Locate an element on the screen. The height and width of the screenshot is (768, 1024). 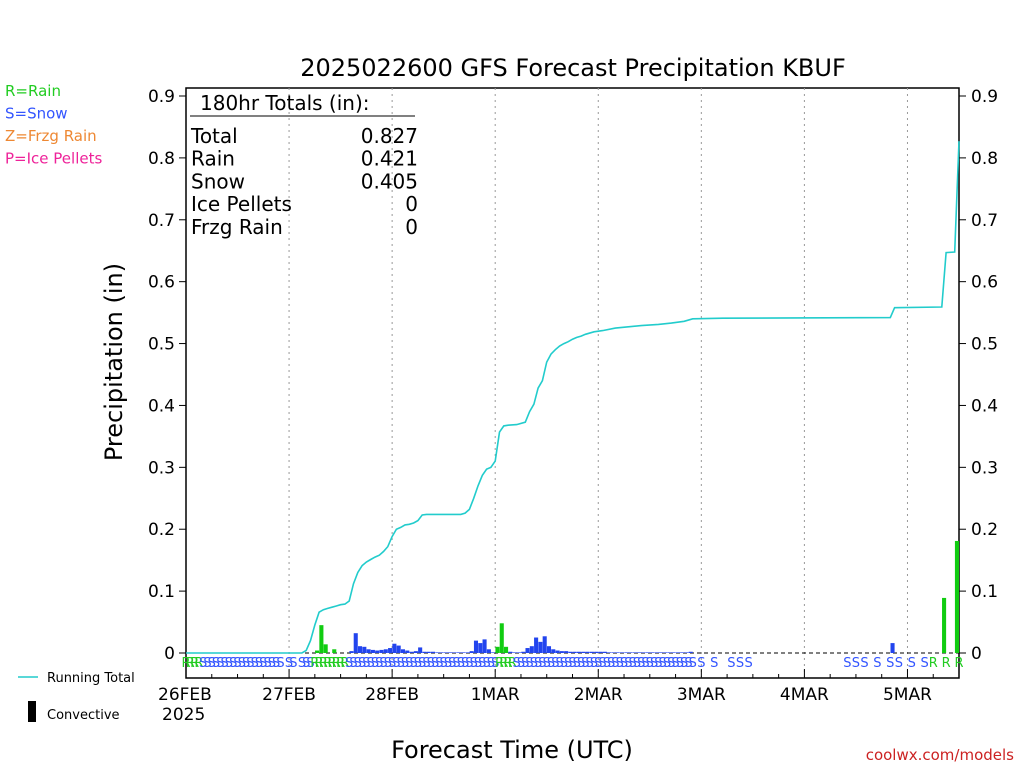
y-tick-label: 0.3 is located at coordinates (161, 468).